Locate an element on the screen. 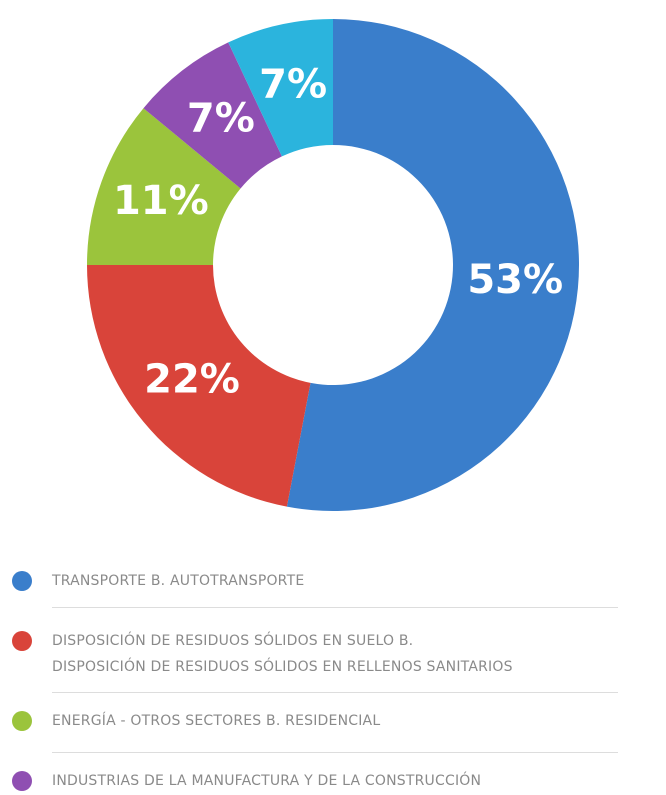  slice-label: 11% is located at coordinates (161, 201).